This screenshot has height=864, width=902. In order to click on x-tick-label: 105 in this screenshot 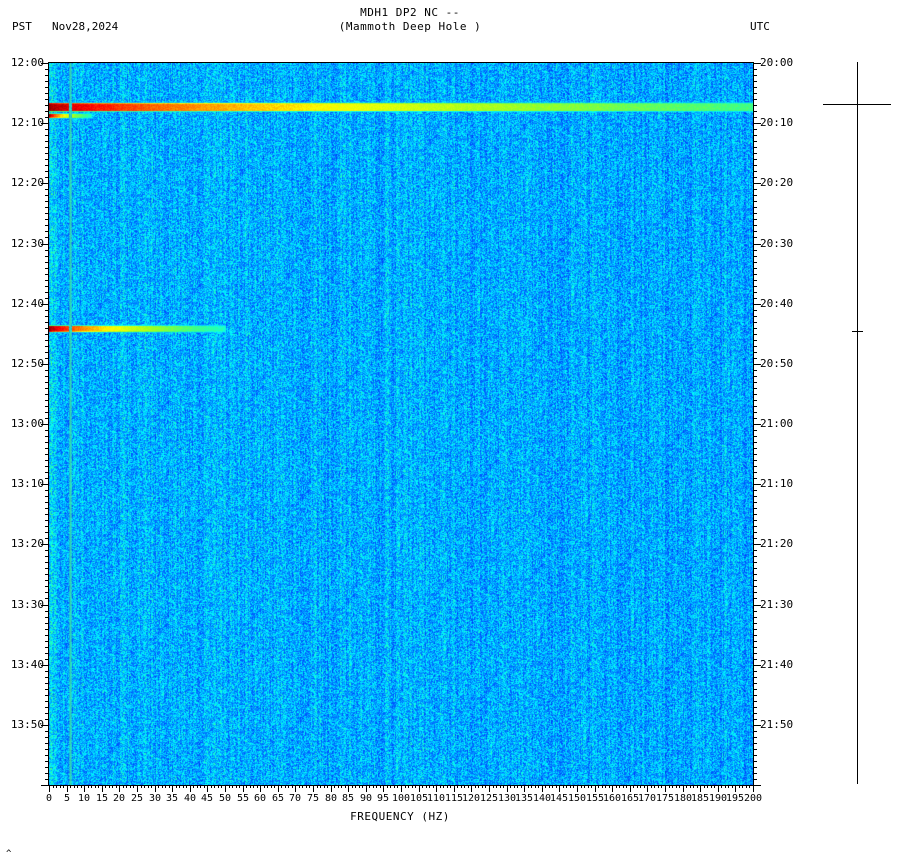, I will do `click(419, 798)`.